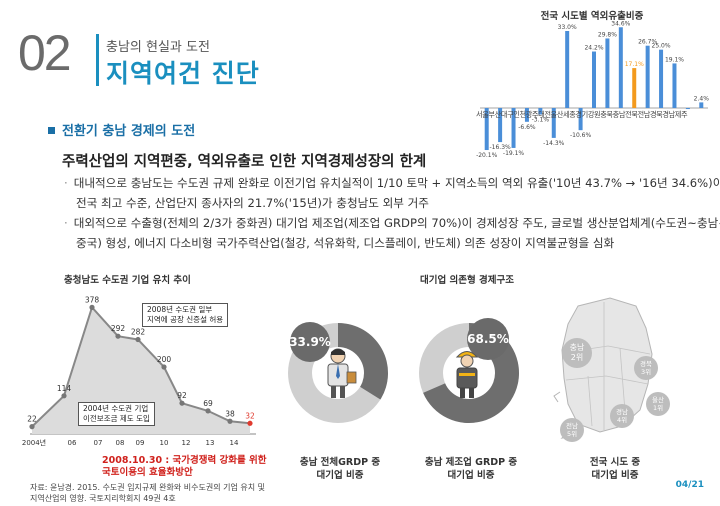  What do you see at coordinates (577, 357) in the screenshot?
I see `chungnam-rank: 2위` at bounding box center [577, 357].